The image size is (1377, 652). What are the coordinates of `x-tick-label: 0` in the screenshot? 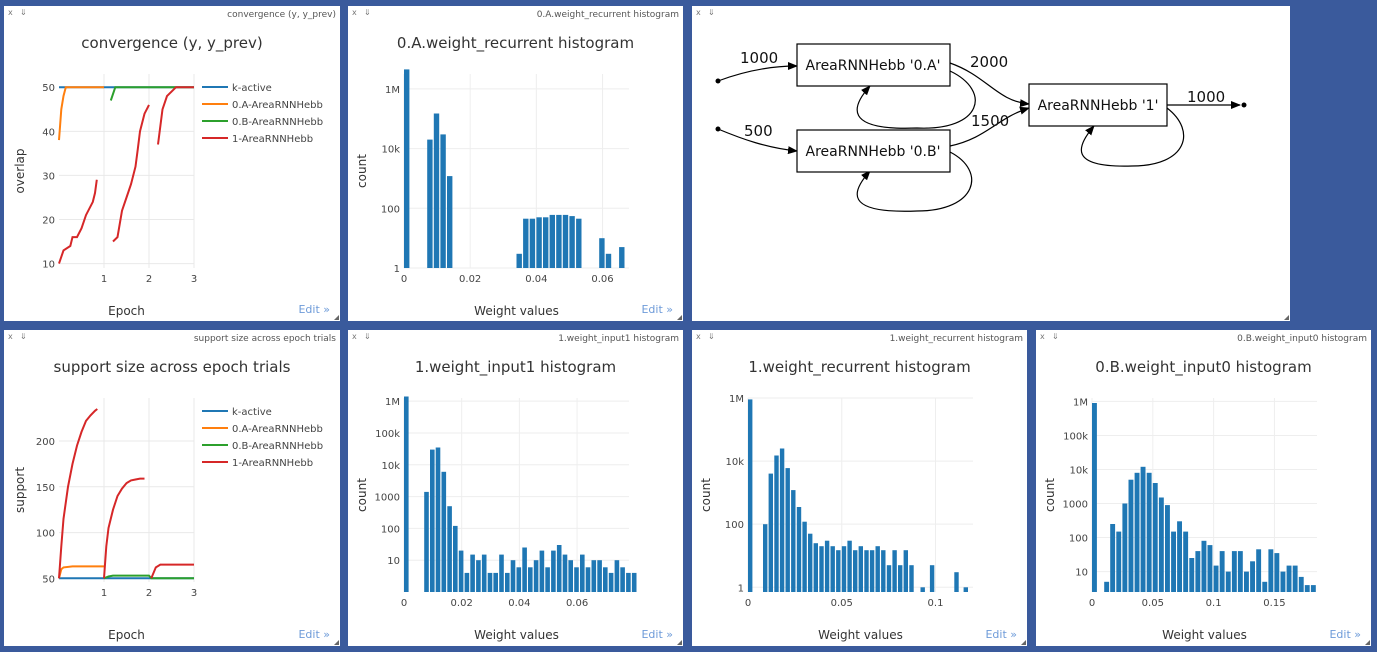 It's located at (748, 603).